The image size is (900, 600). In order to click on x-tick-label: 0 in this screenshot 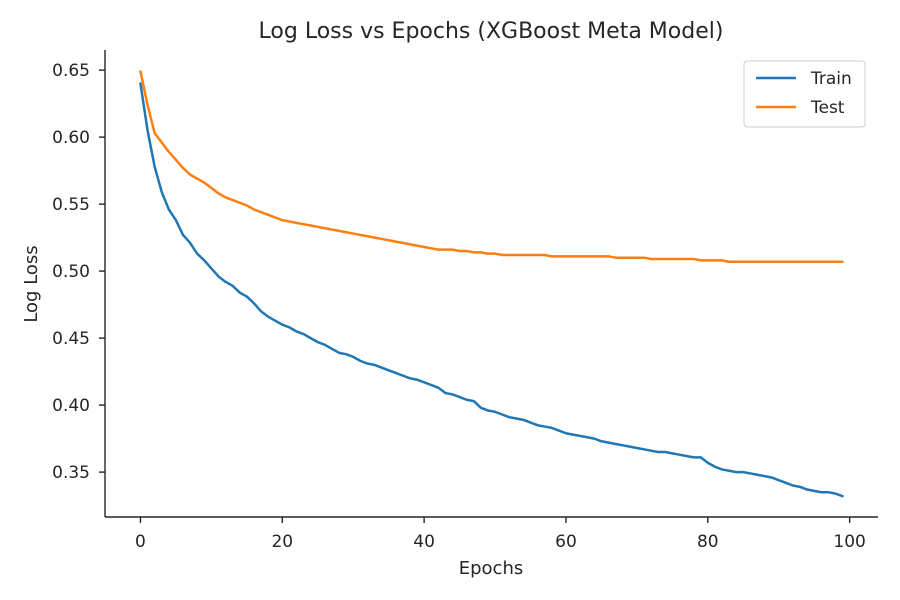, I will do `click(140, 542)`.